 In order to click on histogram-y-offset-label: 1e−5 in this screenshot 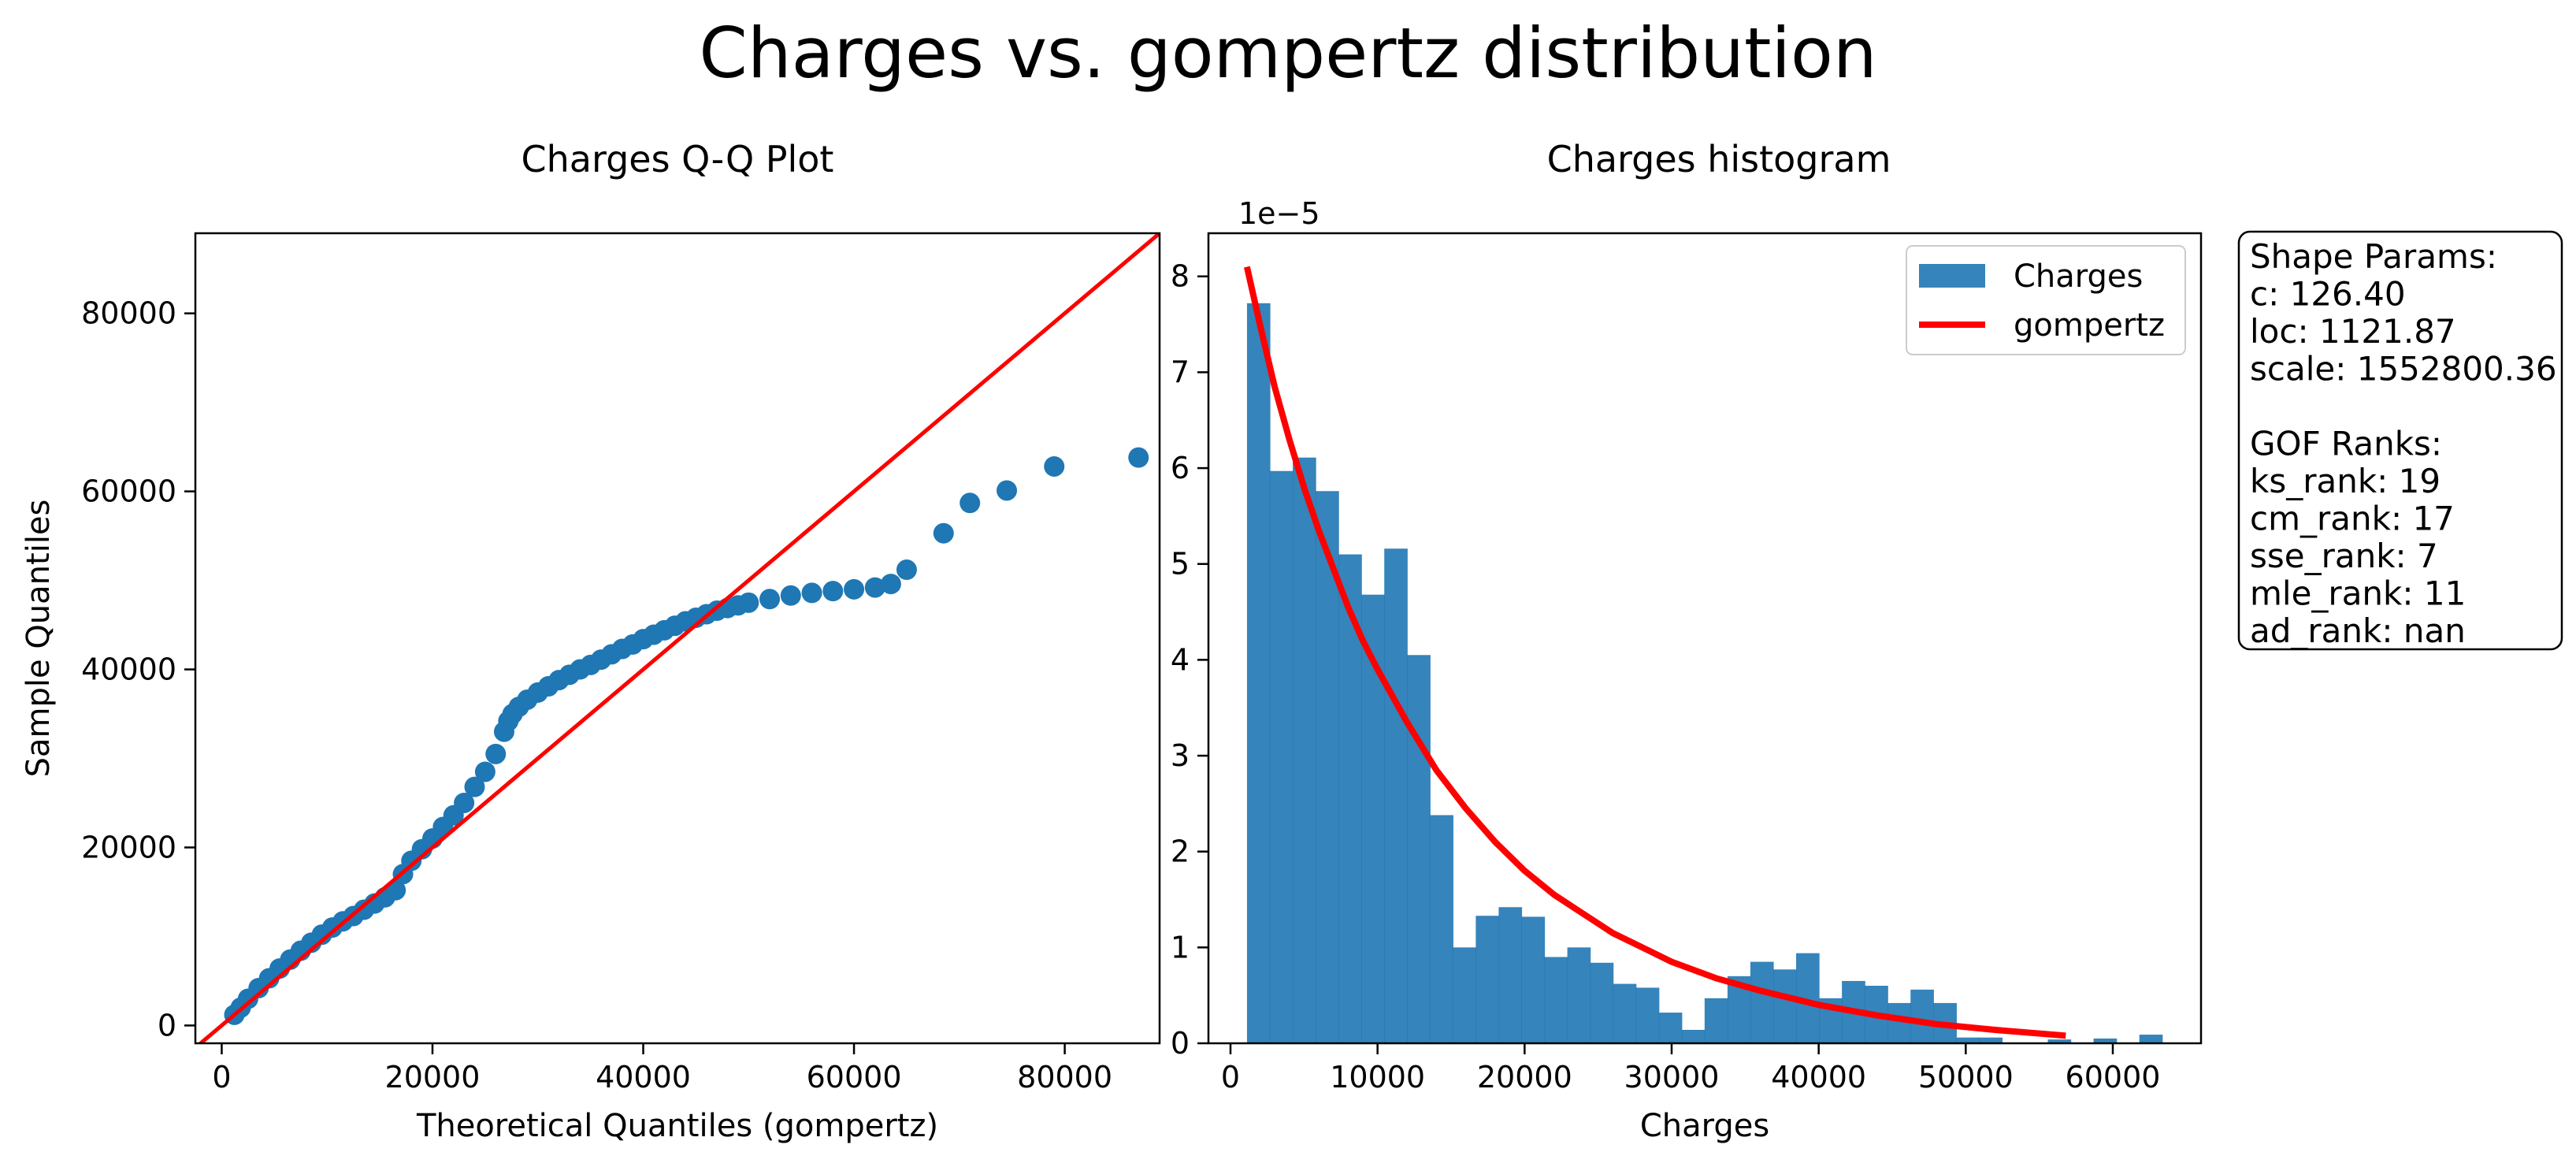, I will do `click(1279, 214)`.